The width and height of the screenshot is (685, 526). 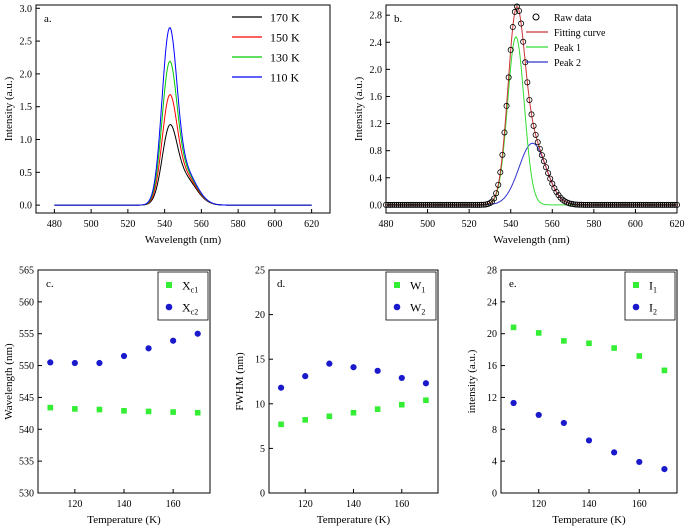 I want to click on y-axis-label: Wavelength (nm), so click(x=9, y=381).